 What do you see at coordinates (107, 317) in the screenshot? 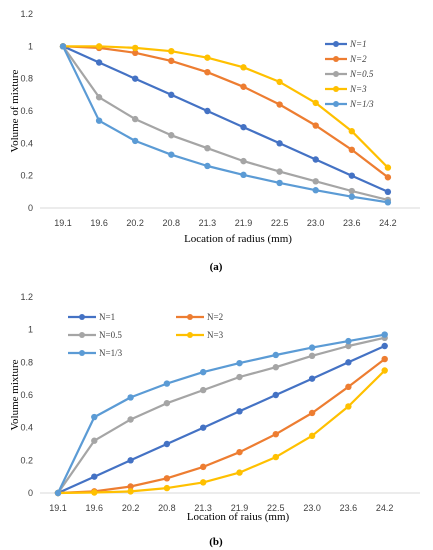
I see `legend-label: N=1` at bounding box center [107, 317].